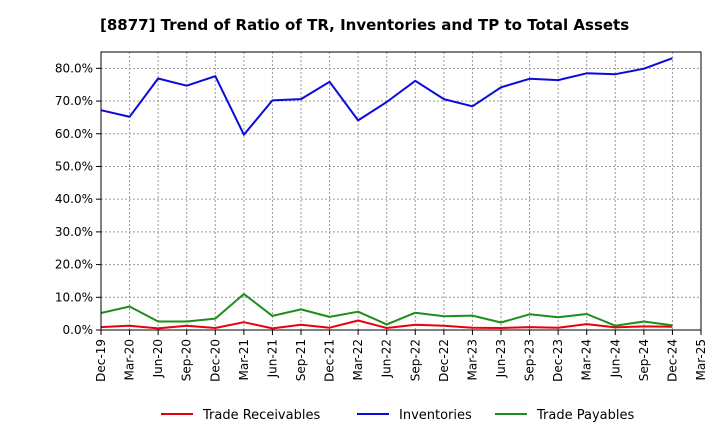 The height and width of the screenshot is (440, 720). I want to click on x-tick-label: Jun-22, so click(387, 358).